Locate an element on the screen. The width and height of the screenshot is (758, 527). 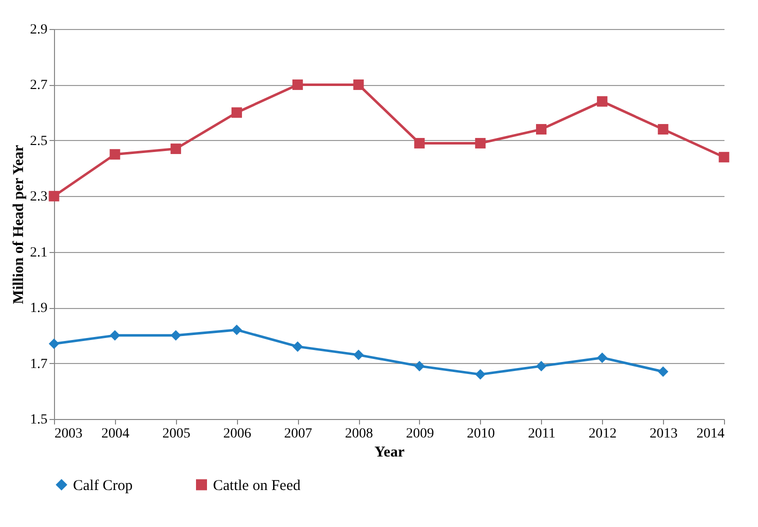
x-tick-label: 2012 is located at coordinates (602, 434).